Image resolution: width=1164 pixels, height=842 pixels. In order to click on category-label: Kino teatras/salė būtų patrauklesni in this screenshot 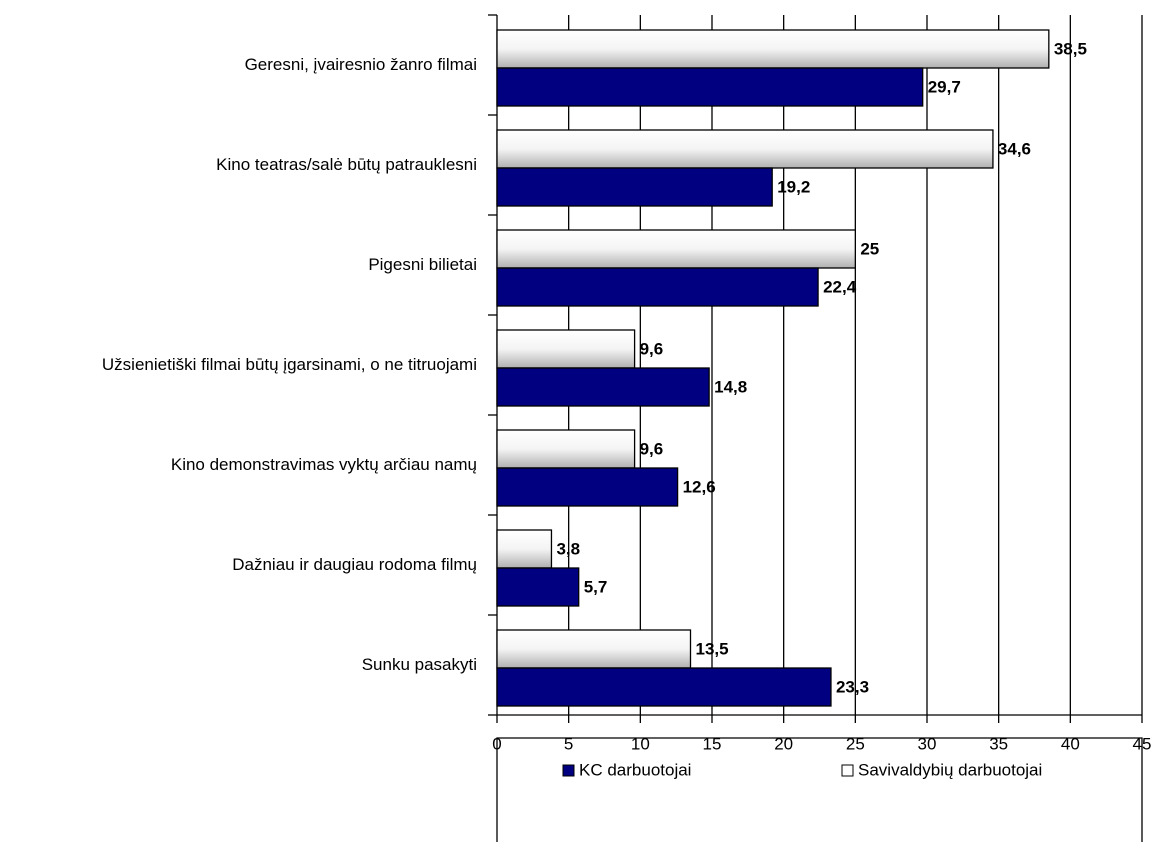, I will do `click(238, 165)`.